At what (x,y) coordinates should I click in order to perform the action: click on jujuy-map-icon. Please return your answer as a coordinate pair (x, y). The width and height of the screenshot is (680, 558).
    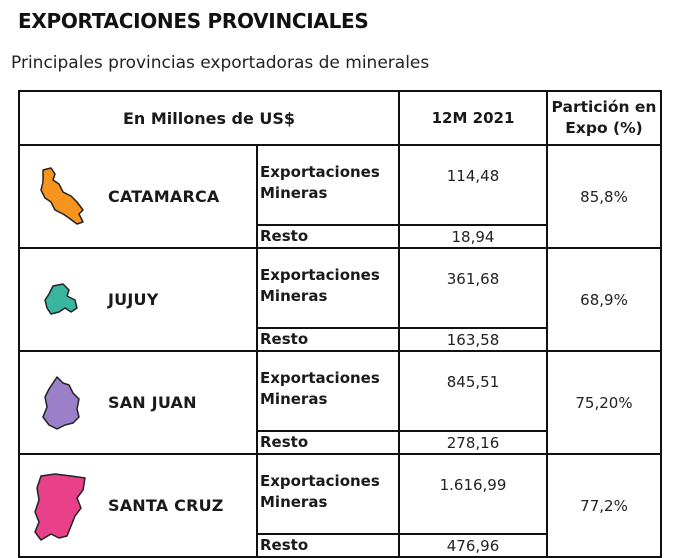
    Looking at the image, I should click on (61, 300).